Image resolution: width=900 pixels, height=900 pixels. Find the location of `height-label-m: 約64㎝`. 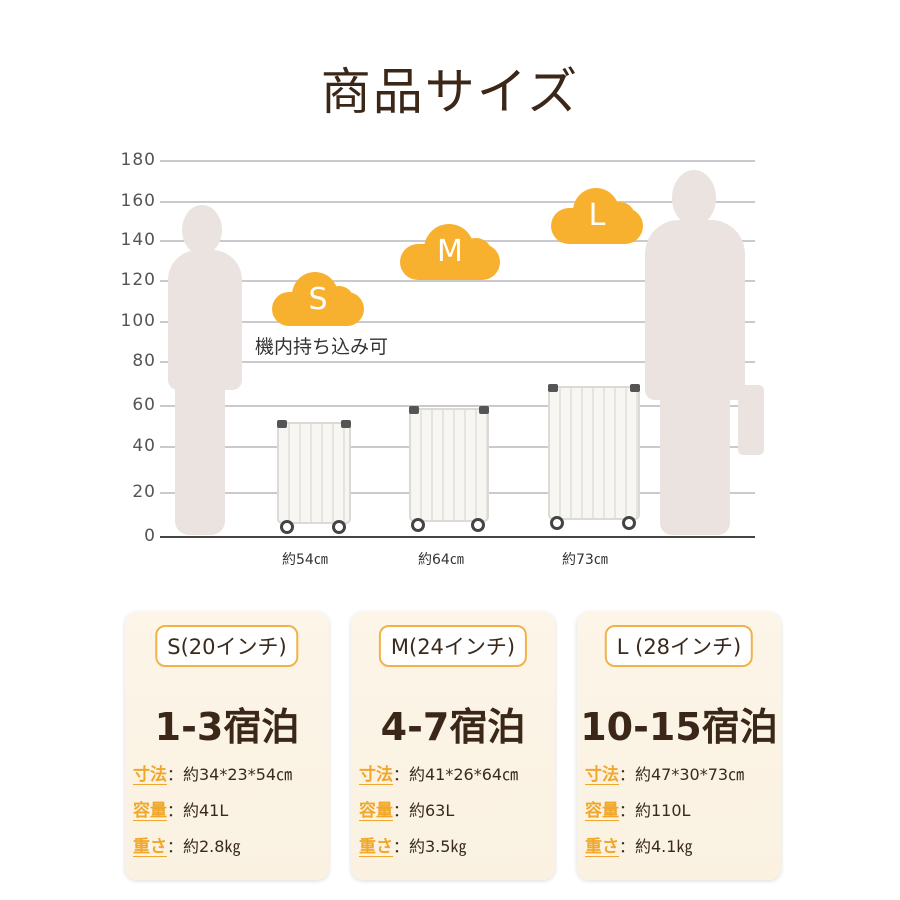

height-label-m: 約64㎝ is located at coordinates (441, 560).